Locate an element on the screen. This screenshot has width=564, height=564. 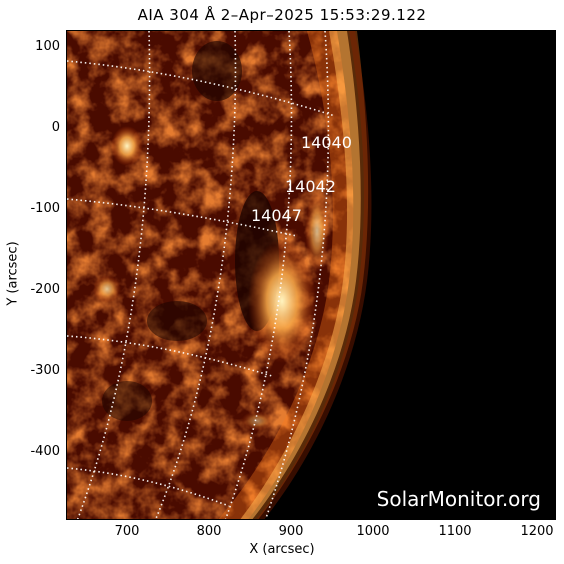
x-tick-label: 700 is located at coordinates (127, 531).